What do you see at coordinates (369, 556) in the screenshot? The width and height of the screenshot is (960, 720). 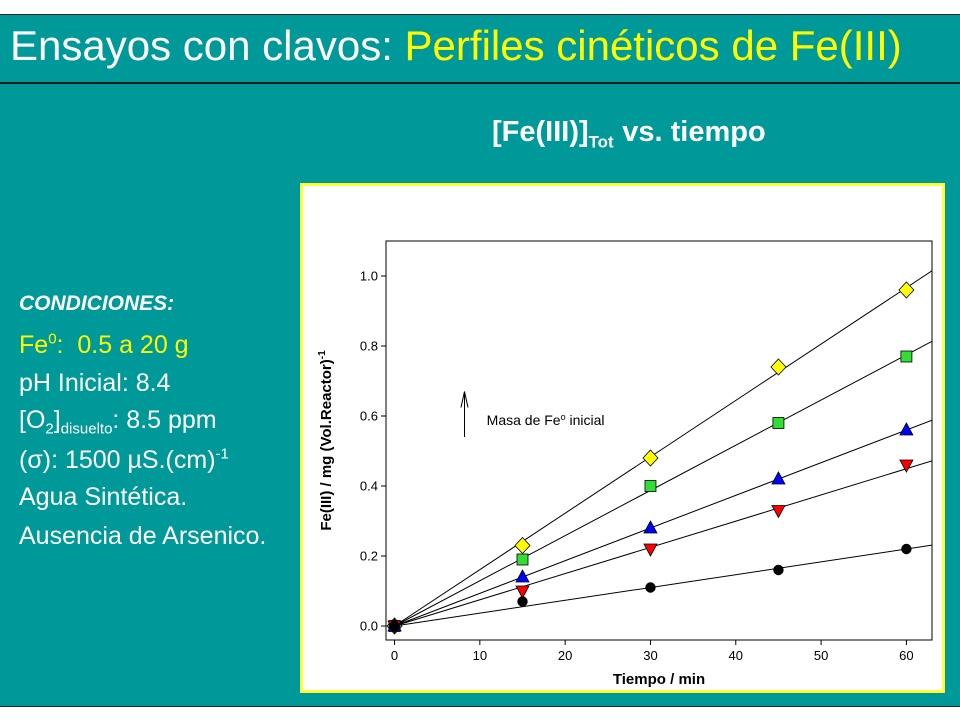 I see `y-tick-label: 0.2` at bounding box center [369, 556].